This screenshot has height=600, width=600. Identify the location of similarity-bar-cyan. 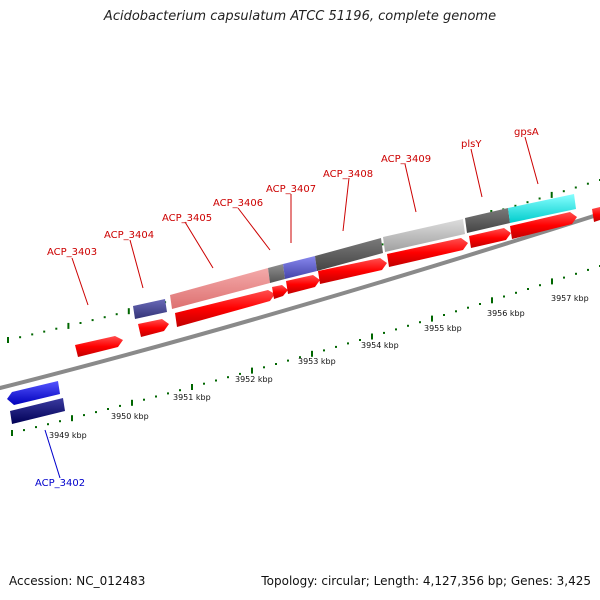
(542, 208).